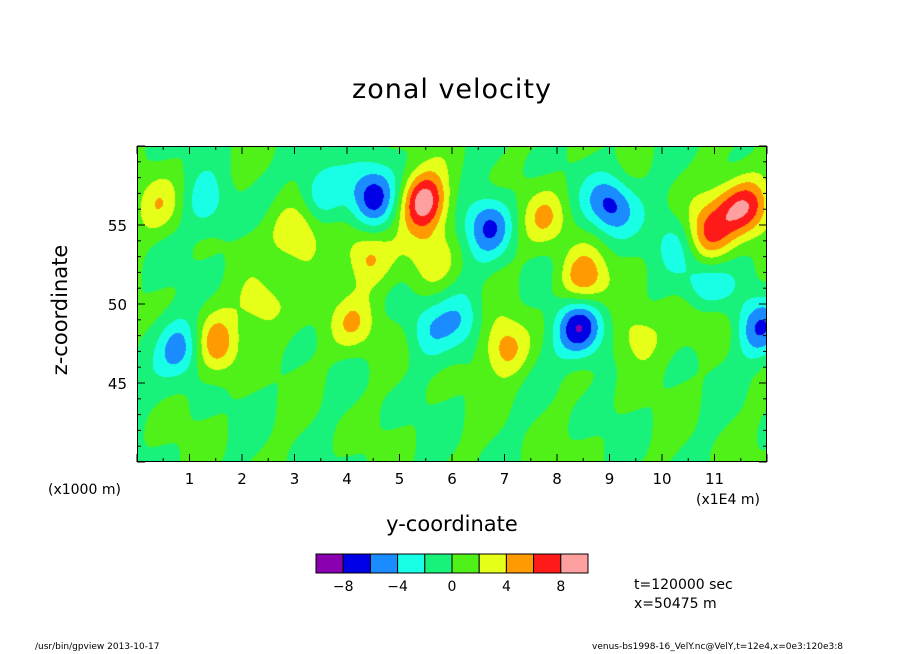  What do you see at coordinates (60, 310) in the screenshot?
I see `y-axis-label: z-coordinate` at bounding box center [60, 310].